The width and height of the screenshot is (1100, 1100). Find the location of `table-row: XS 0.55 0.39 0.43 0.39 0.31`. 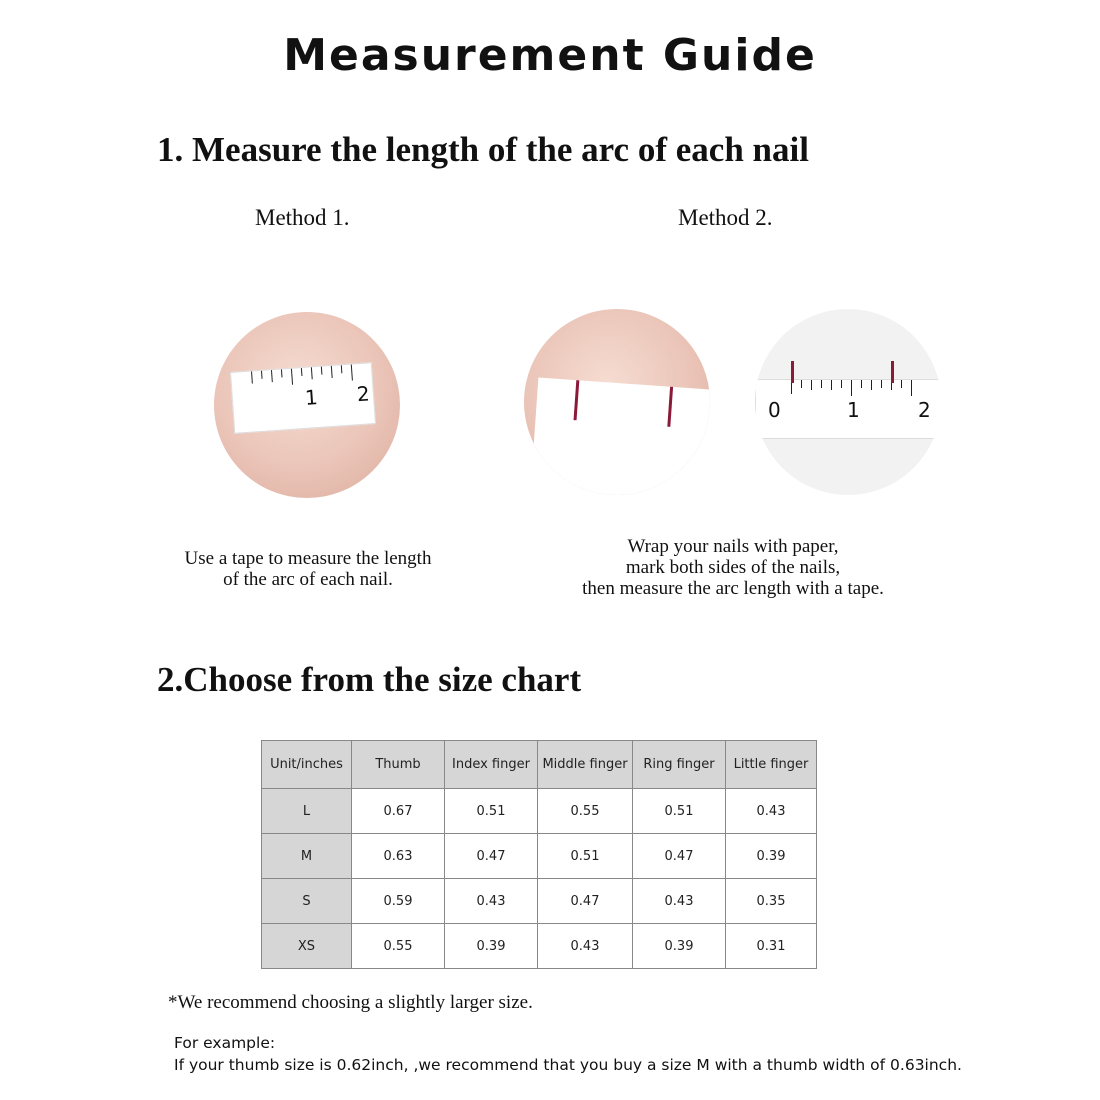

table-row: XS 0.55 0.39 0.43 0.39 0.31 is located at coordinates (539, 946).